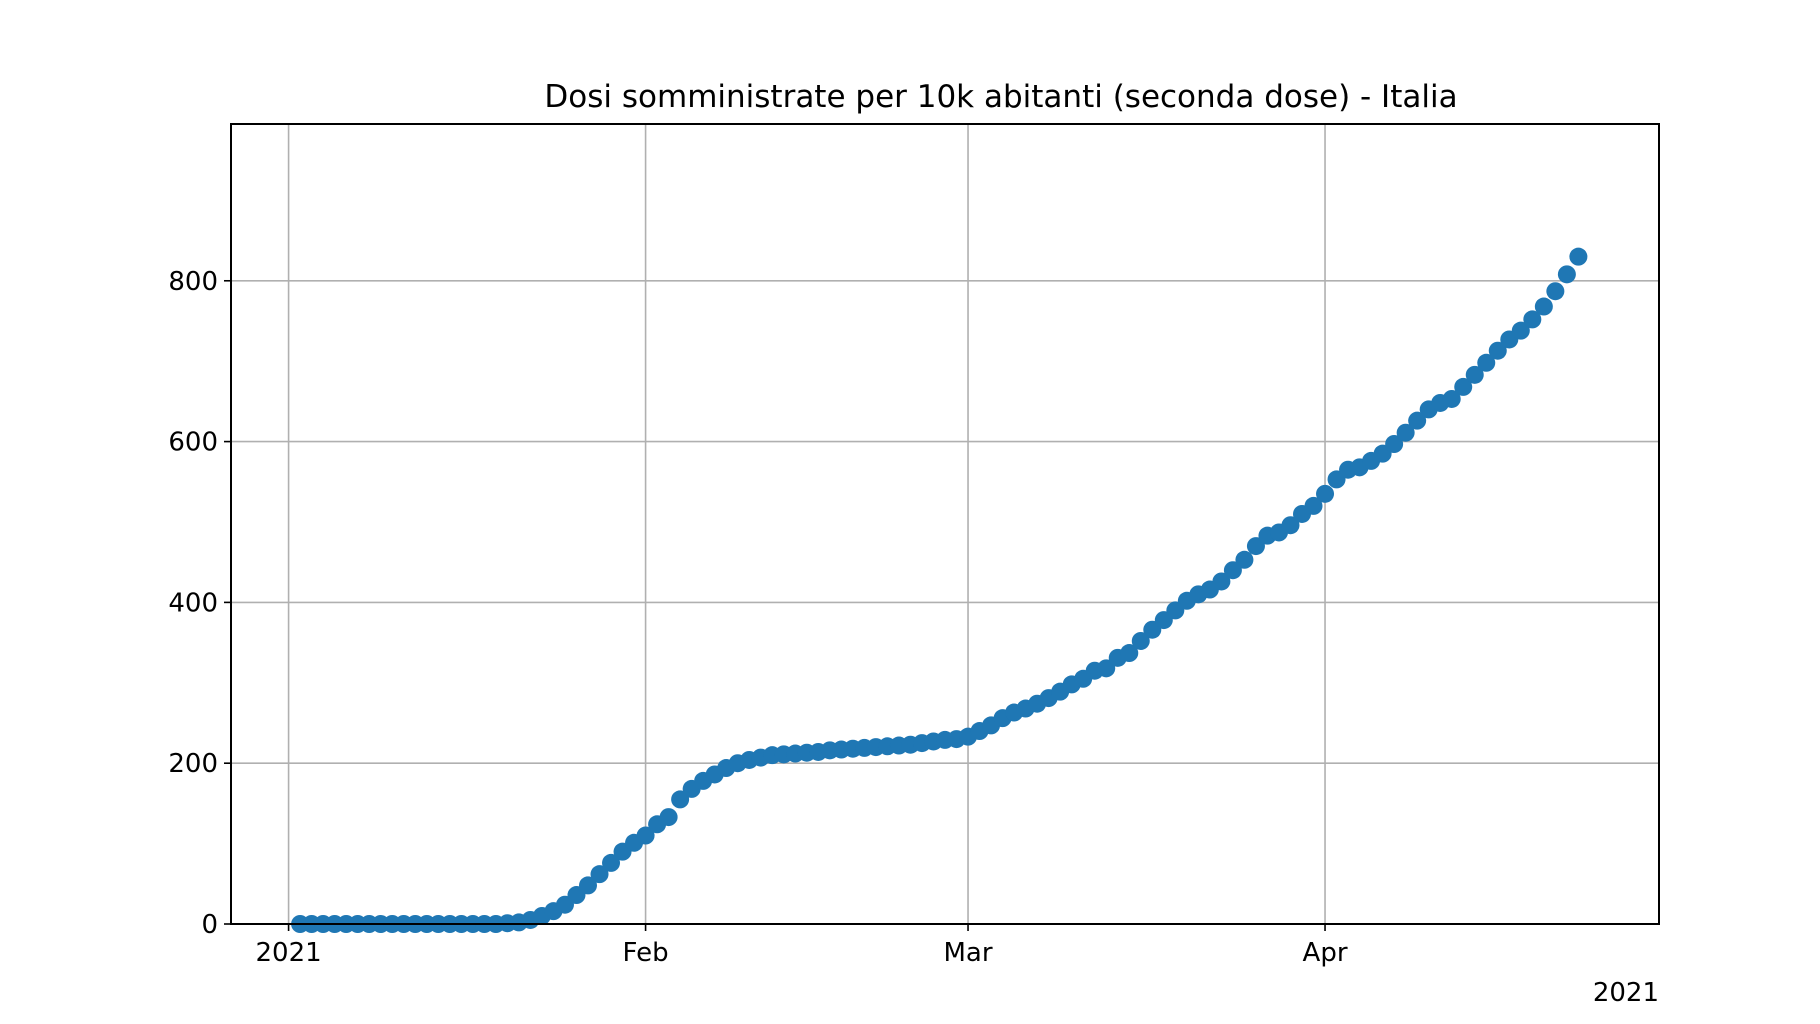 The width and height of the screenshot is (1820, 1024). I want to click on y-tick-label: 600, so click(193, 443).